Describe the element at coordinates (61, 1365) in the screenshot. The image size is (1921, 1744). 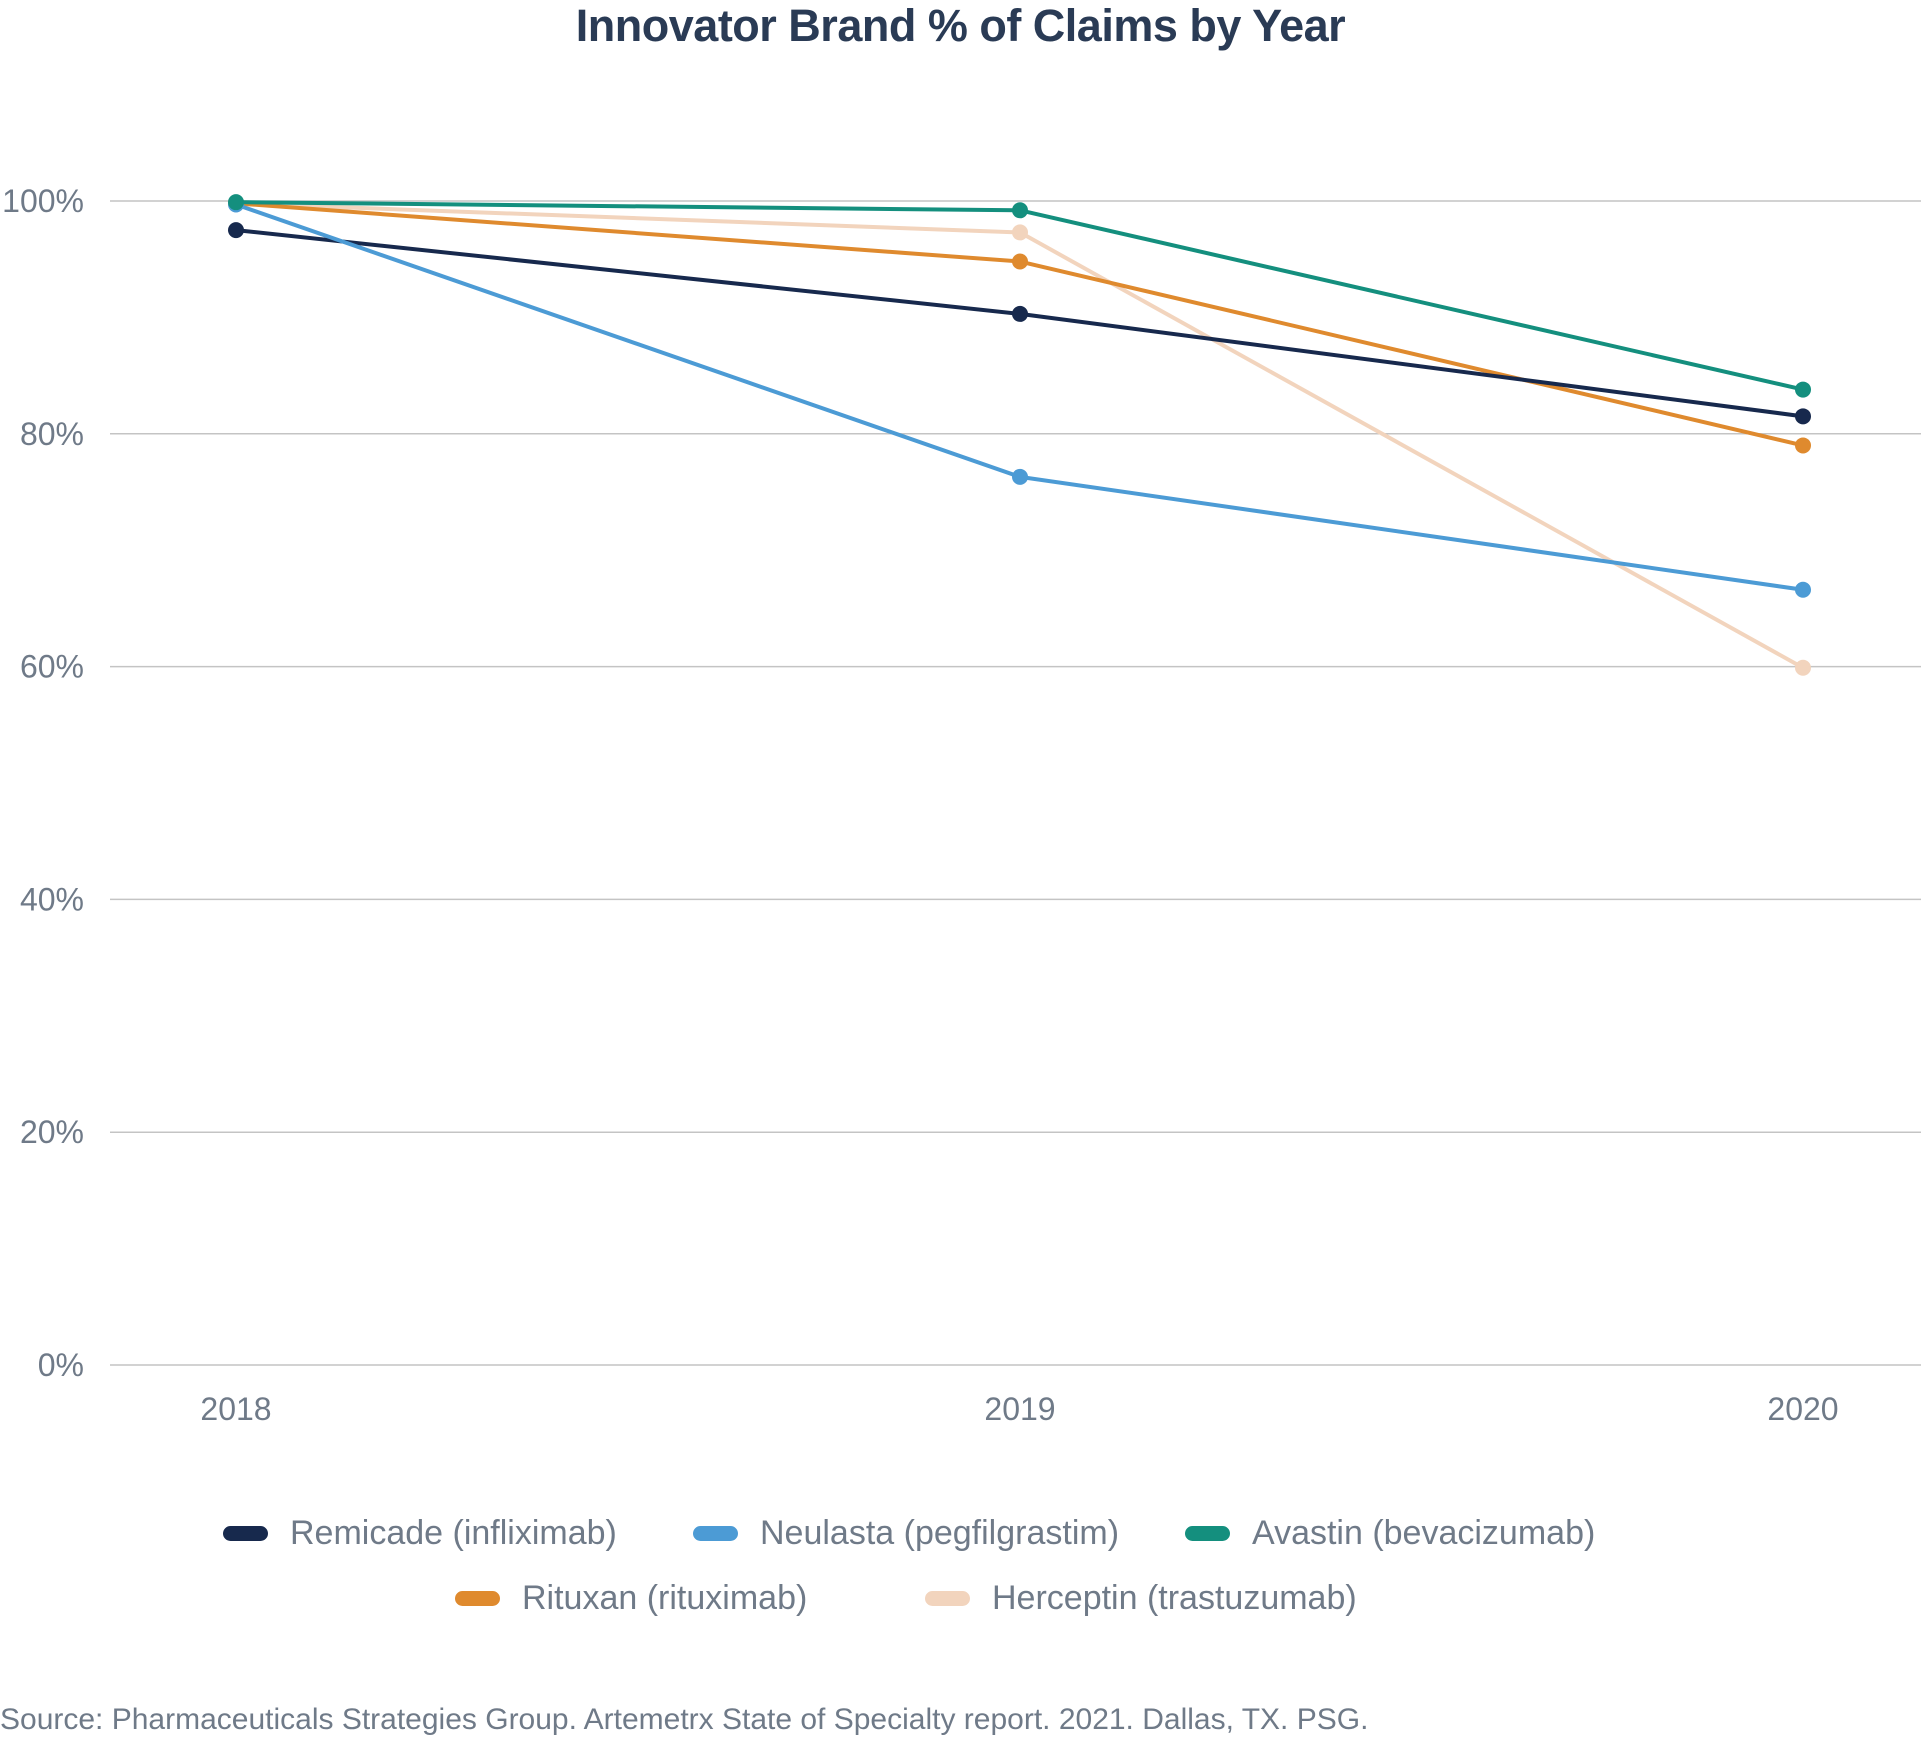
I see `y-tick-label: 0%` at that location.